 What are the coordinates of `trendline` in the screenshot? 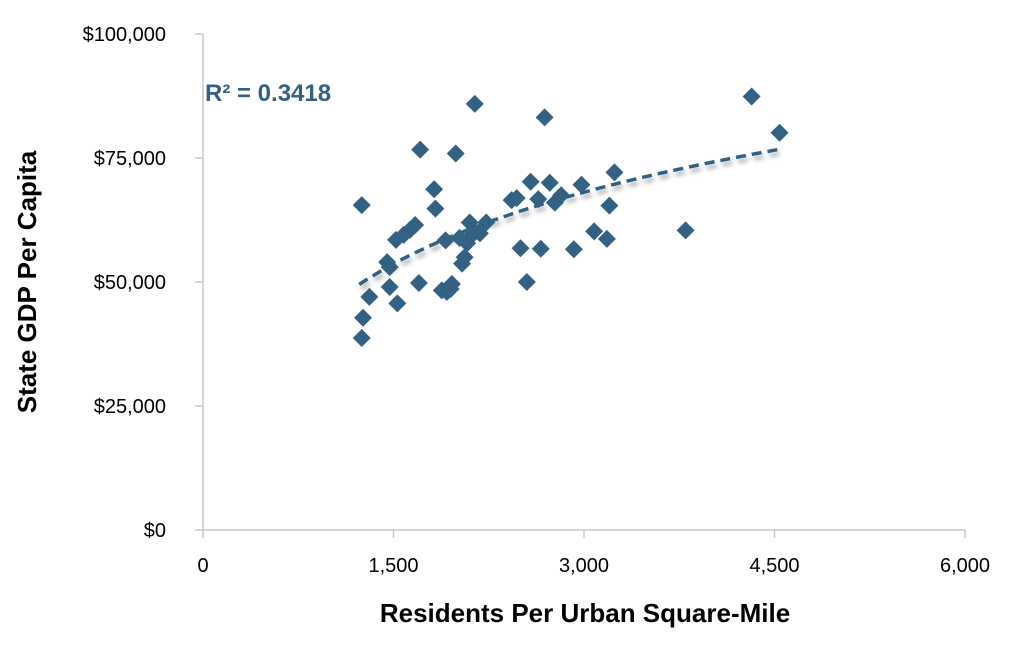 It's located at (570, 216).